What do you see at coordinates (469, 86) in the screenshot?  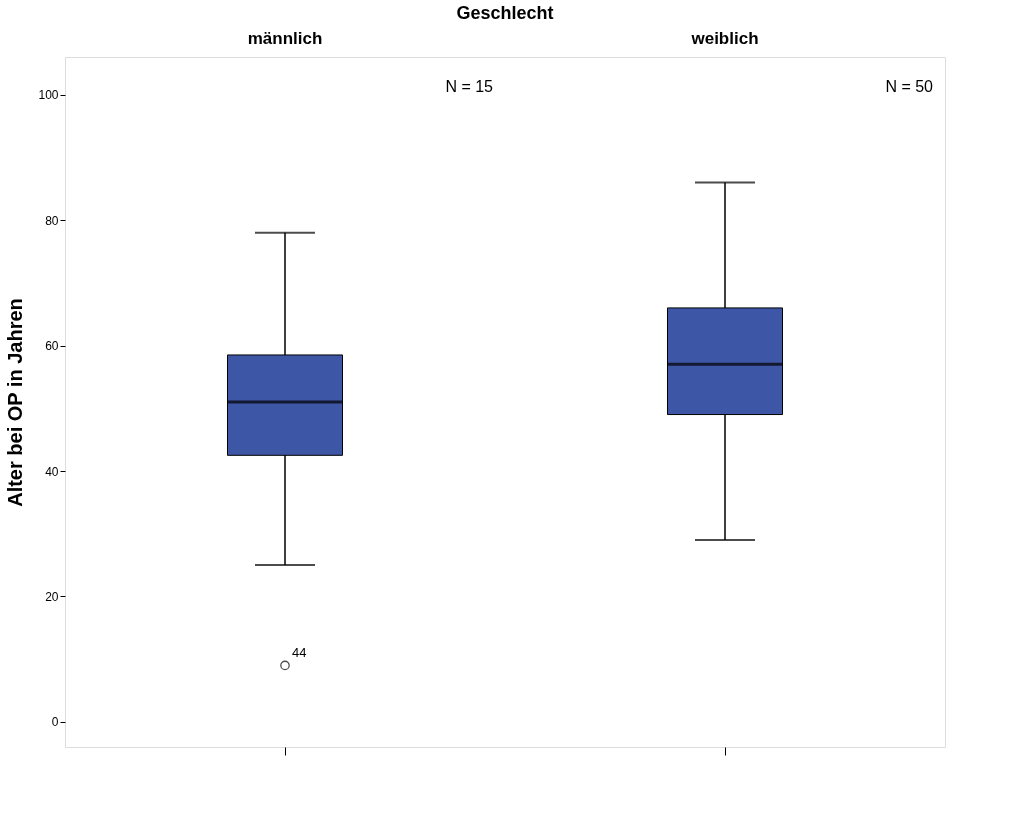 I see `annotation: N = 15` at bounding box center [469, 86].